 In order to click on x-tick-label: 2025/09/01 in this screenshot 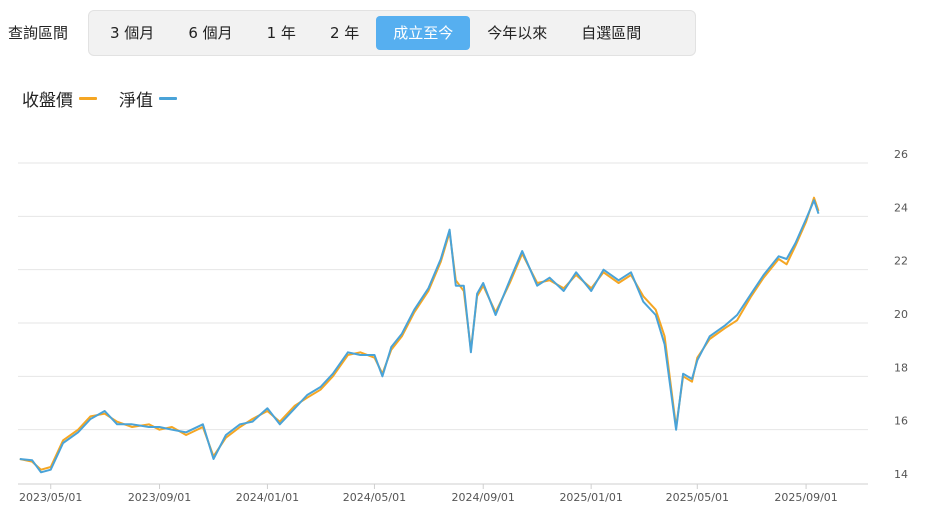, I will do `click(805, 497)`.